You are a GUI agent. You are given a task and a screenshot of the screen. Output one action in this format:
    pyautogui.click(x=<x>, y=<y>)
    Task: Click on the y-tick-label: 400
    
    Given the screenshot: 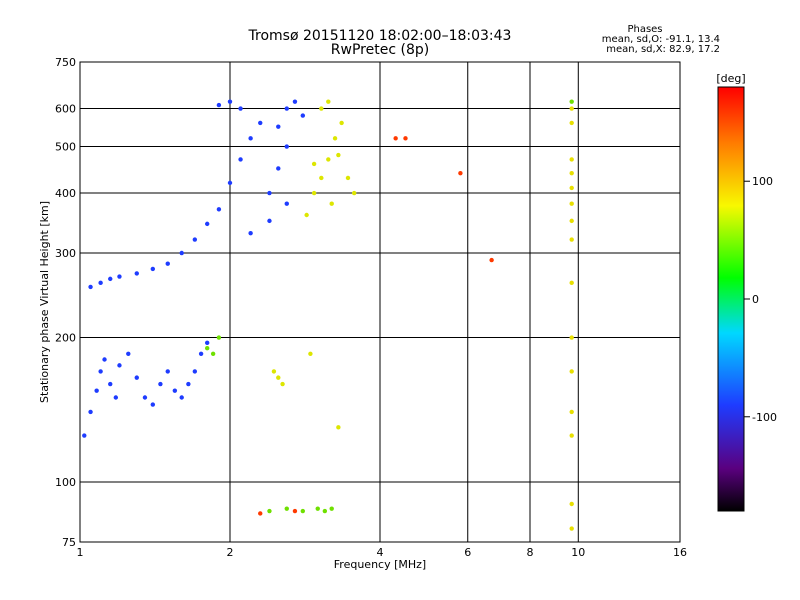 What is the action you would take?
    pyautogui.click(x=65, y=193)
    